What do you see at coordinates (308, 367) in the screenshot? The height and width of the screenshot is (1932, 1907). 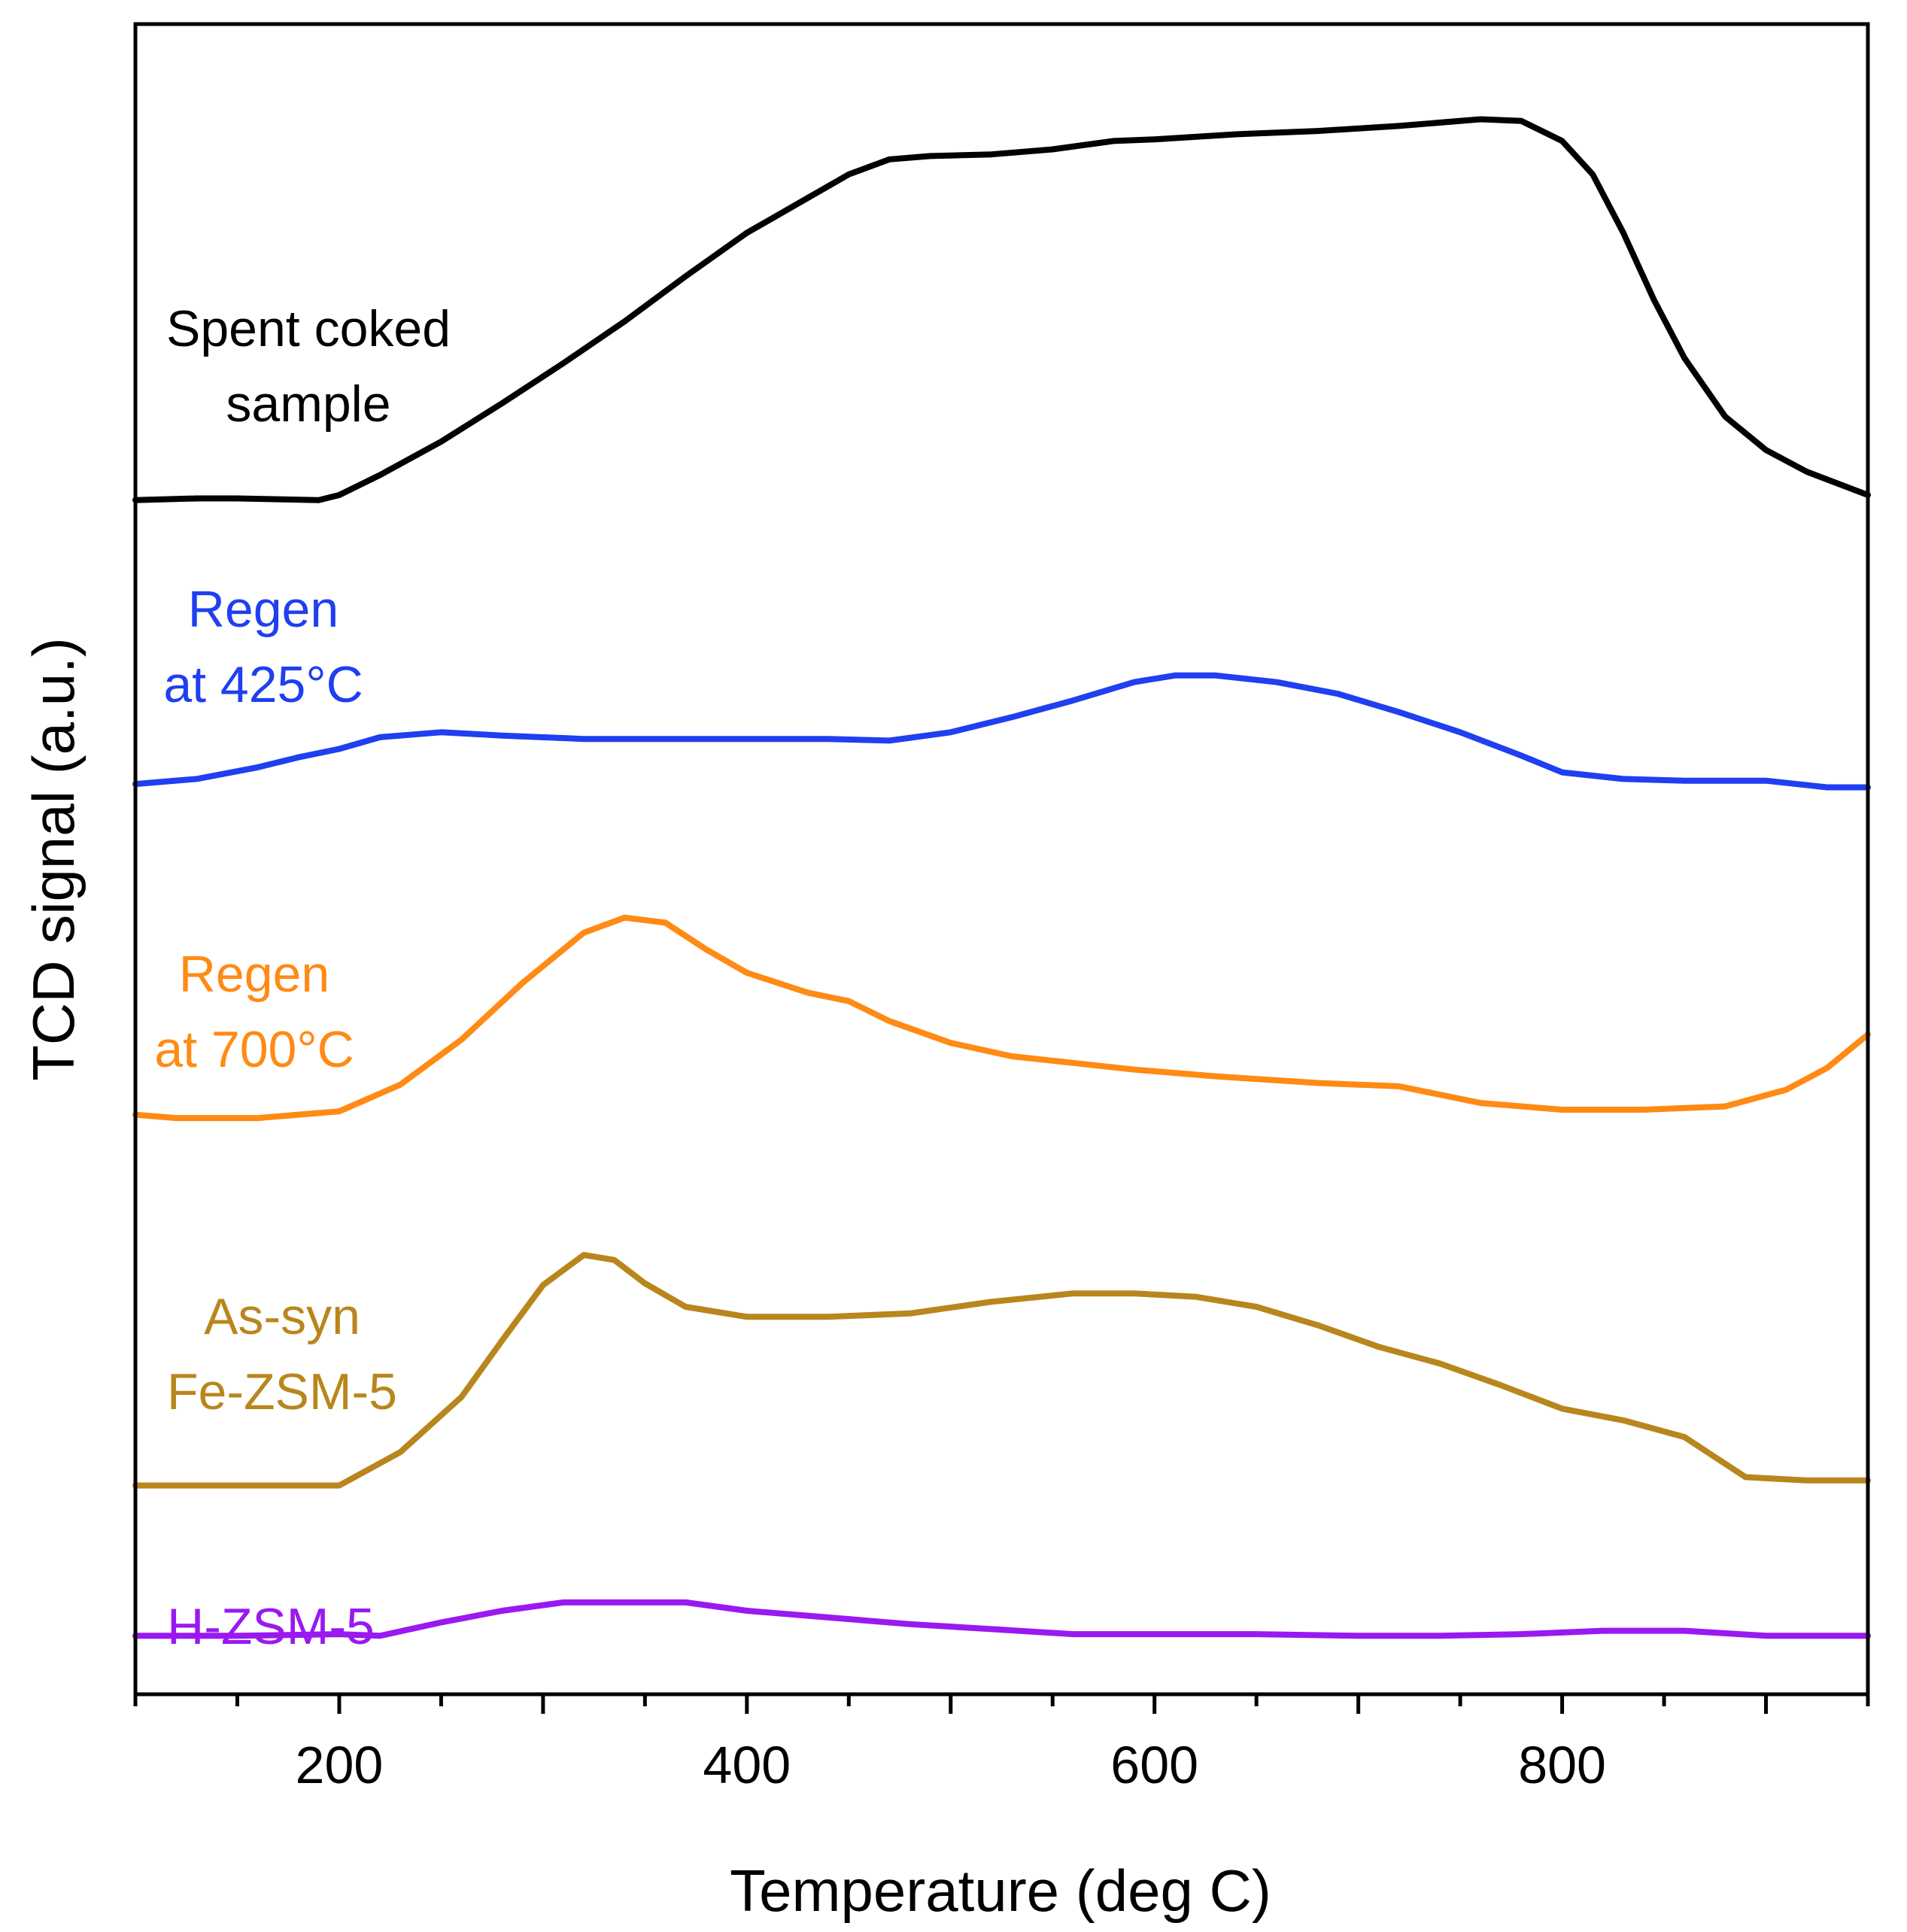 I see `series-label-spent-coked-sample: Spent coked sample` at bounding box center [308, 367].